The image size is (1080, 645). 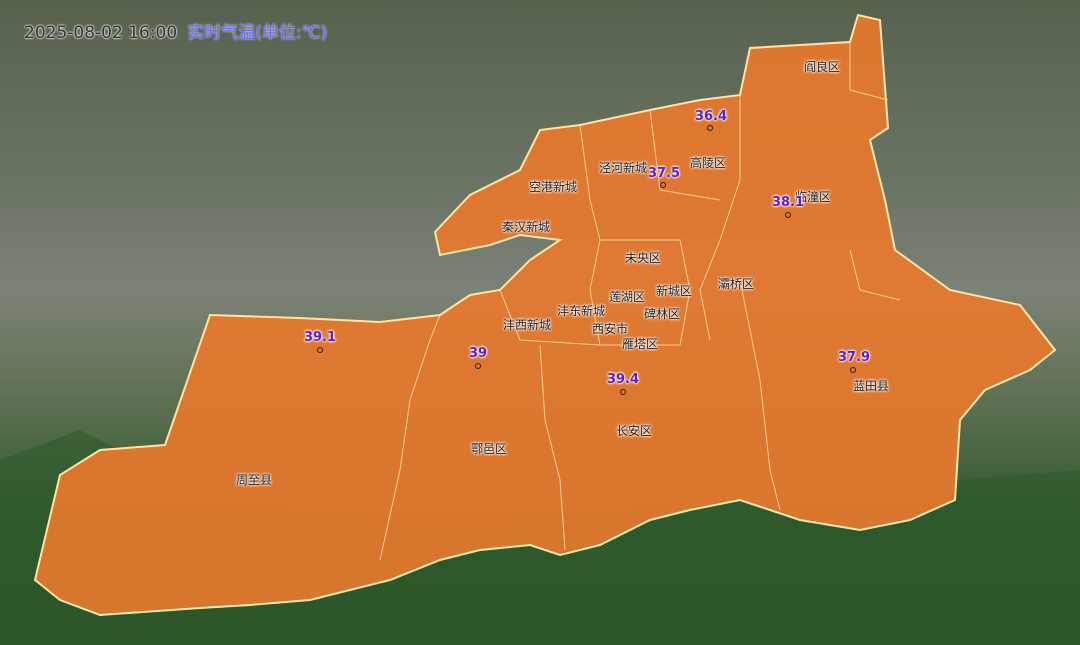 I want to click on district-label: 灞桥区, so click(x=736, y=284).